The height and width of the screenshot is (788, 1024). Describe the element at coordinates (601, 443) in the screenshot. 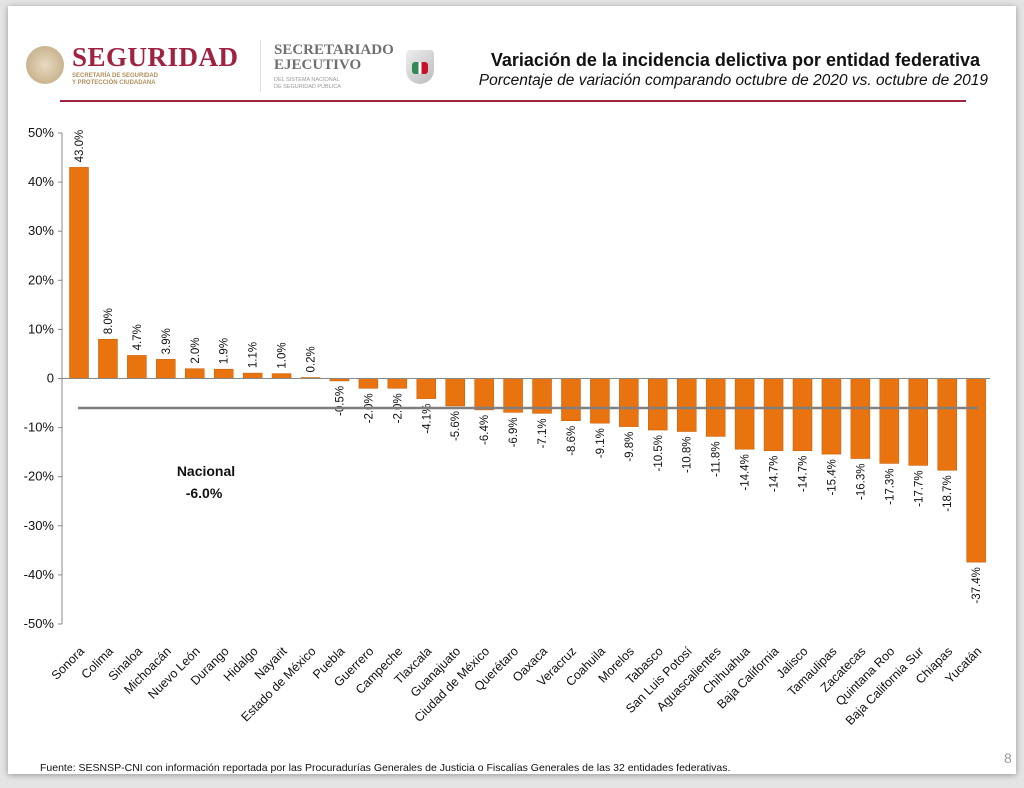

I see `data-label: -9.1%` at that location.